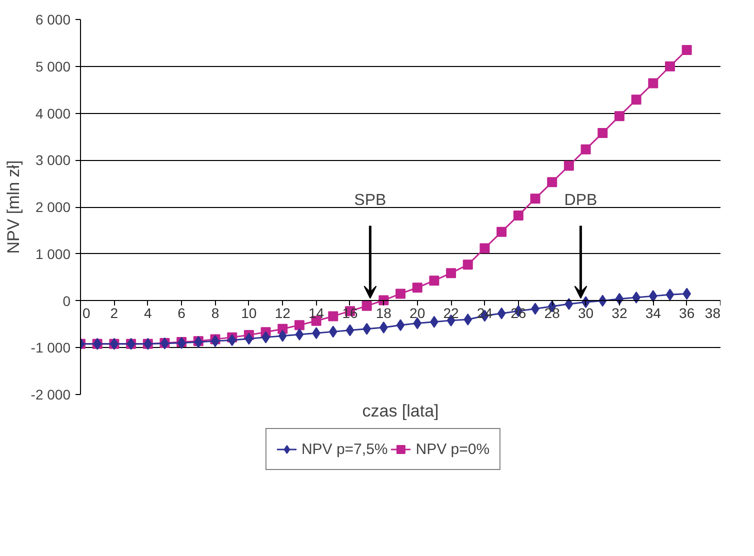  What do you see at coordinates (215, 312) in the screenshot?
I see `x-tick-label: 8` at bounding box center [215, 312].